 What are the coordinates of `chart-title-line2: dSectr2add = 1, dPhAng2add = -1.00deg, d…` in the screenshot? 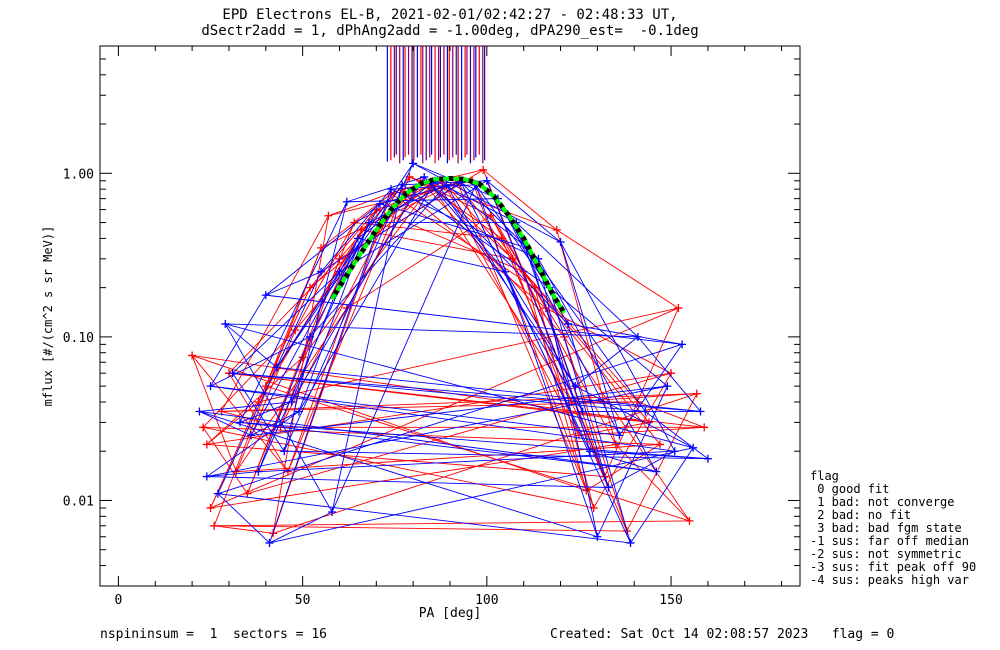 It's located at (450, 31).